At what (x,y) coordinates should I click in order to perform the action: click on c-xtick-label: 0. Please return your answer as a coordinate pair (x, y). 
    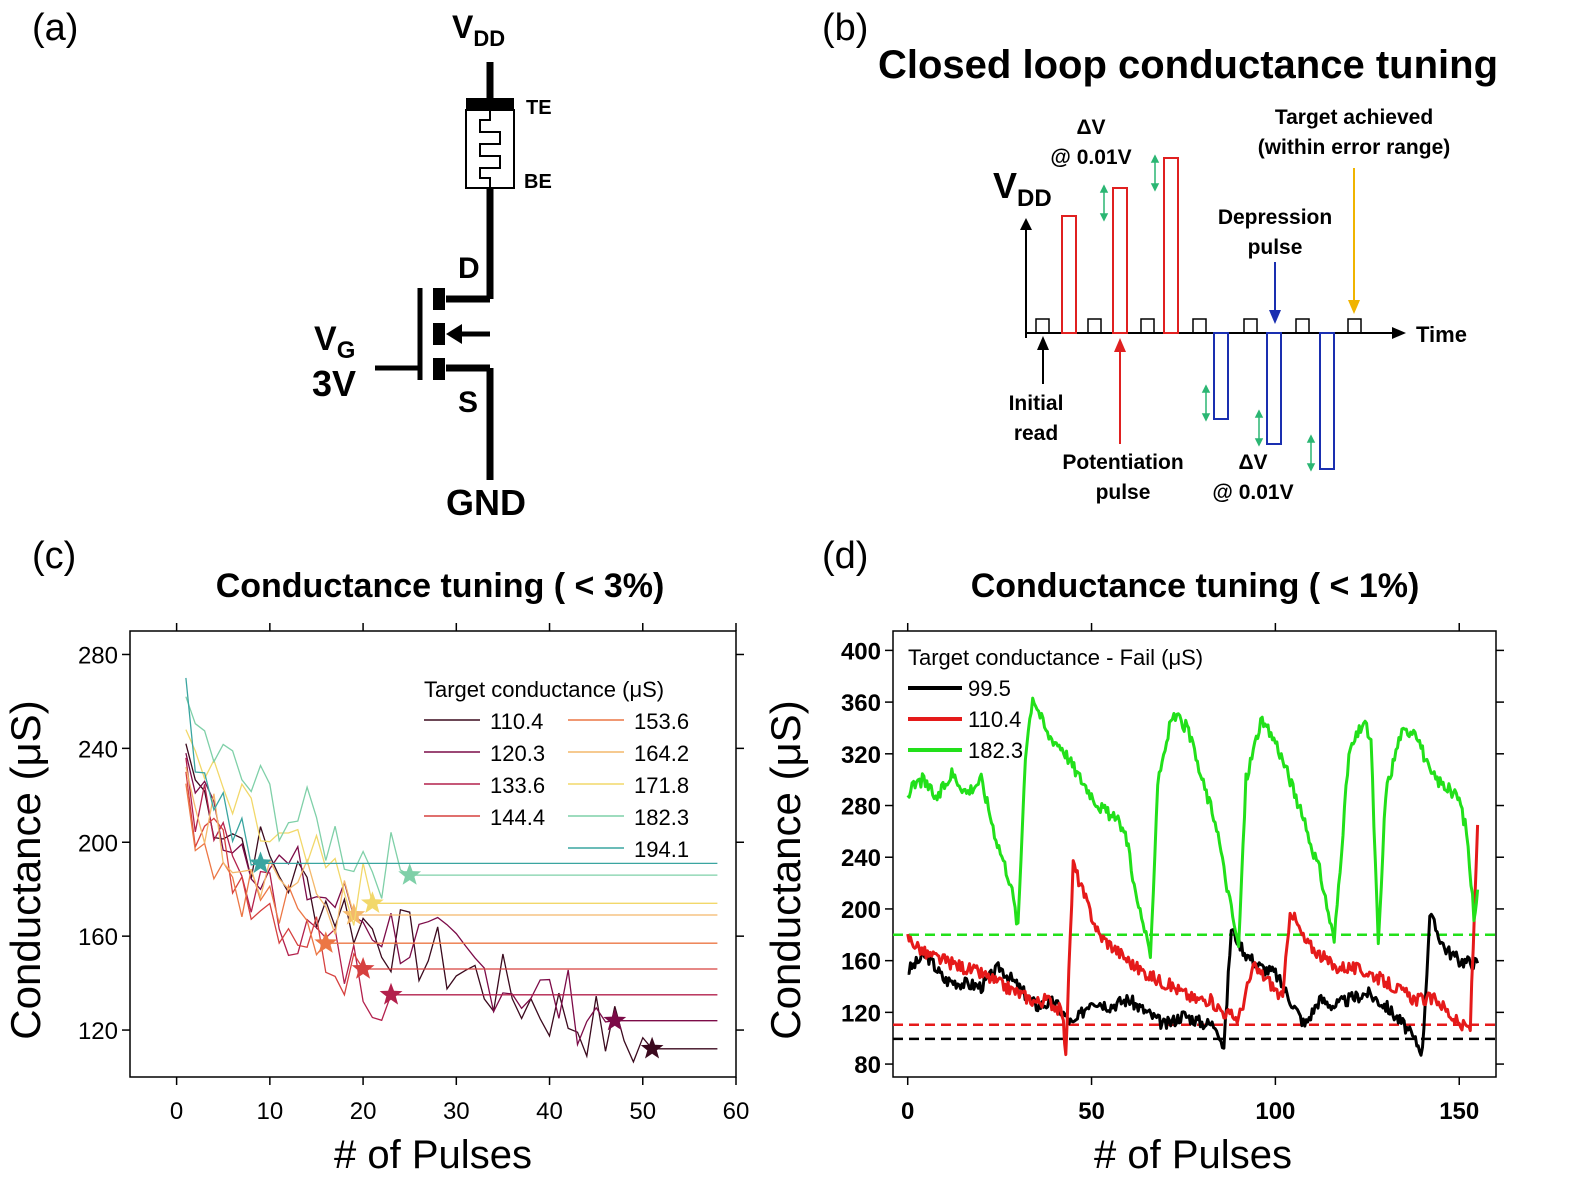
    Looking at the image, I should click on (176, 1111).